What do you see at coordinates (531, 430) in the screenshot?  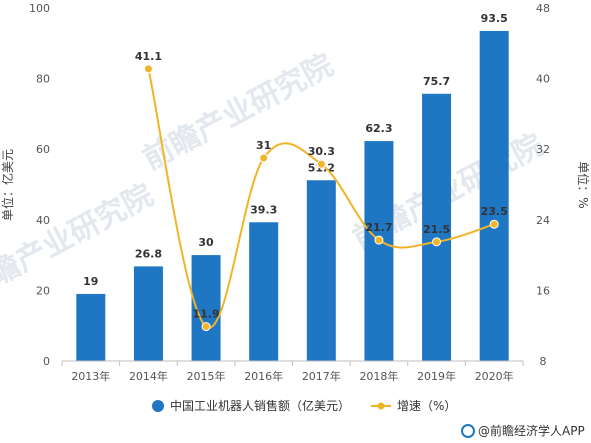 I see `source-text: @前瞻经济学人APP` at bounding box center [531, 430].